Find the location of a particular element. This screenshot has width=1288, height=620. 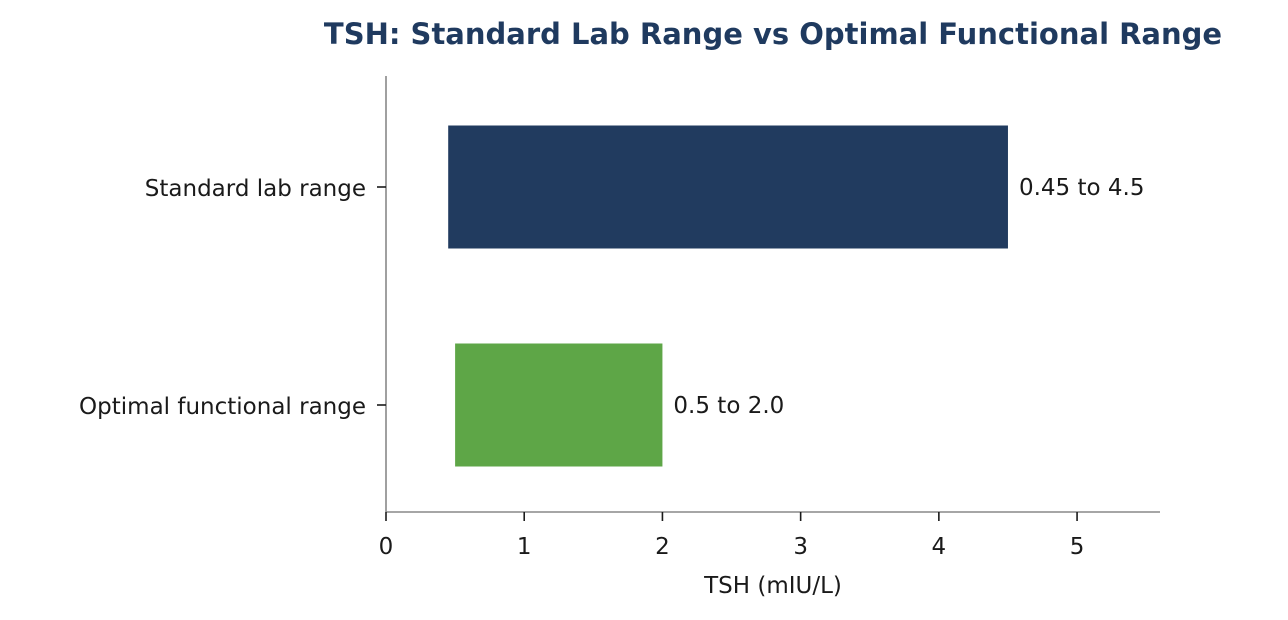

x-tick-label: 0 is located at coordinates (386, 547).